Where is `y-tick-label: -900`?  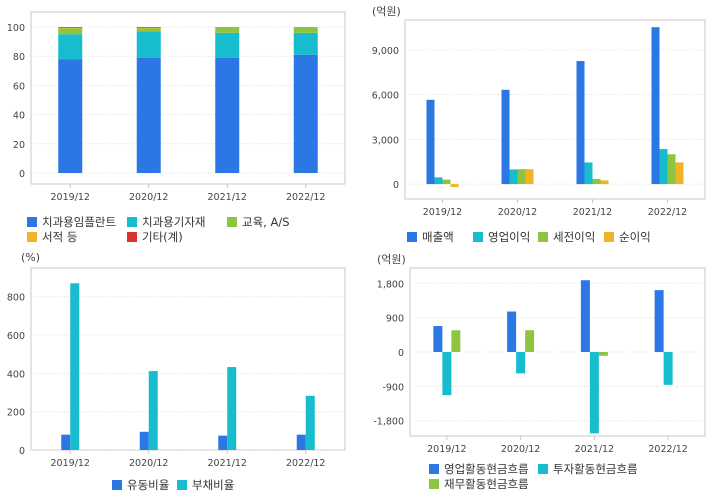
y-tick-label: -900 is located at coordinates (393, 387).